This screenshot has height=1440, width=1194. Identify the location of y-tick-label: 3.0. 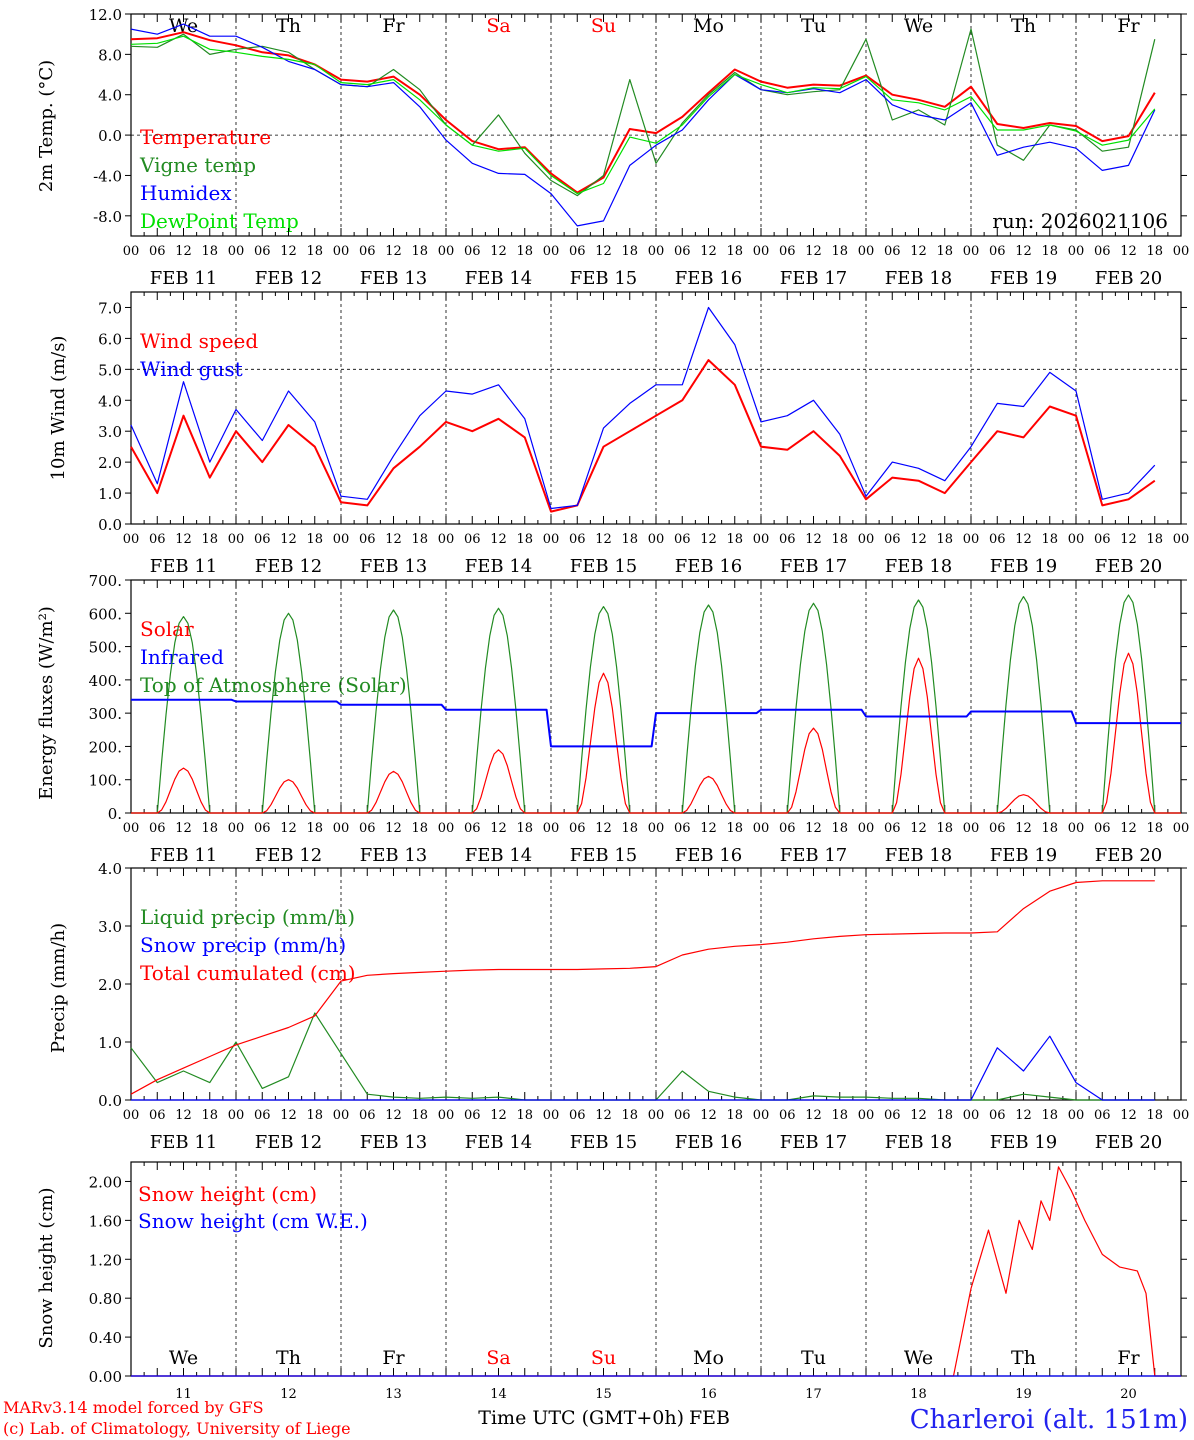
(110, 432).